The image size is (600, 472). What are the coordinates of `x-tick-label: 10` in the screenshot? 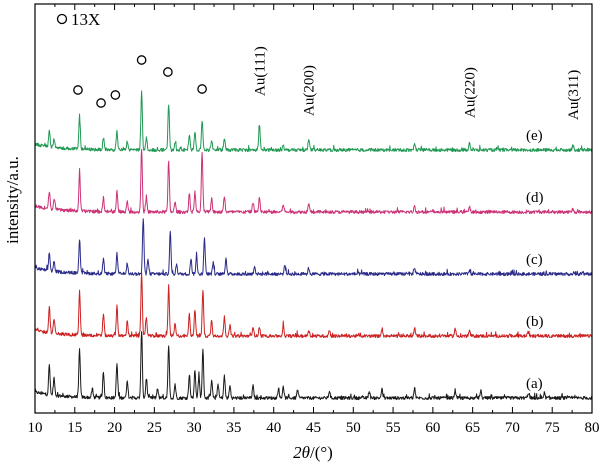 It's located at (35, 428).